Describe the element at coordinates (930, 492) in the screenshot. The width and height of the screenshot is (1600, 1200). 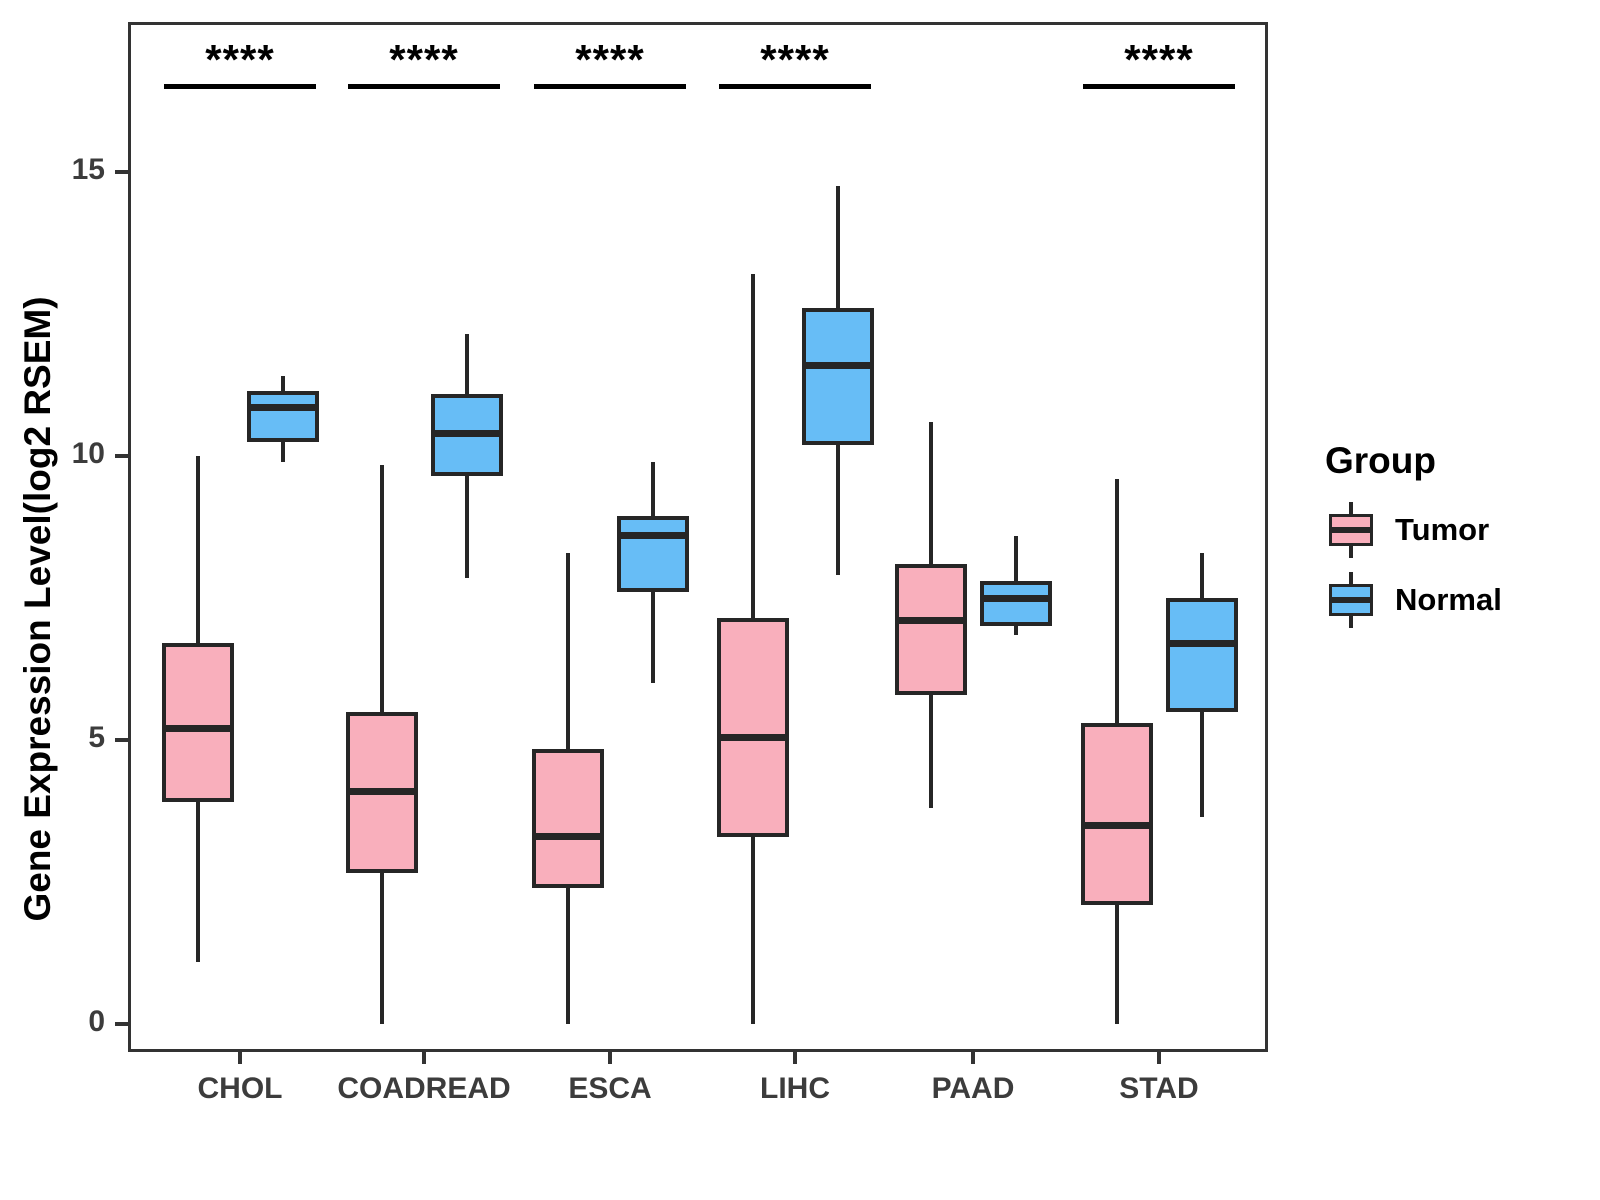
I see `upper-whisker-Tumor-PAAD` at that location.